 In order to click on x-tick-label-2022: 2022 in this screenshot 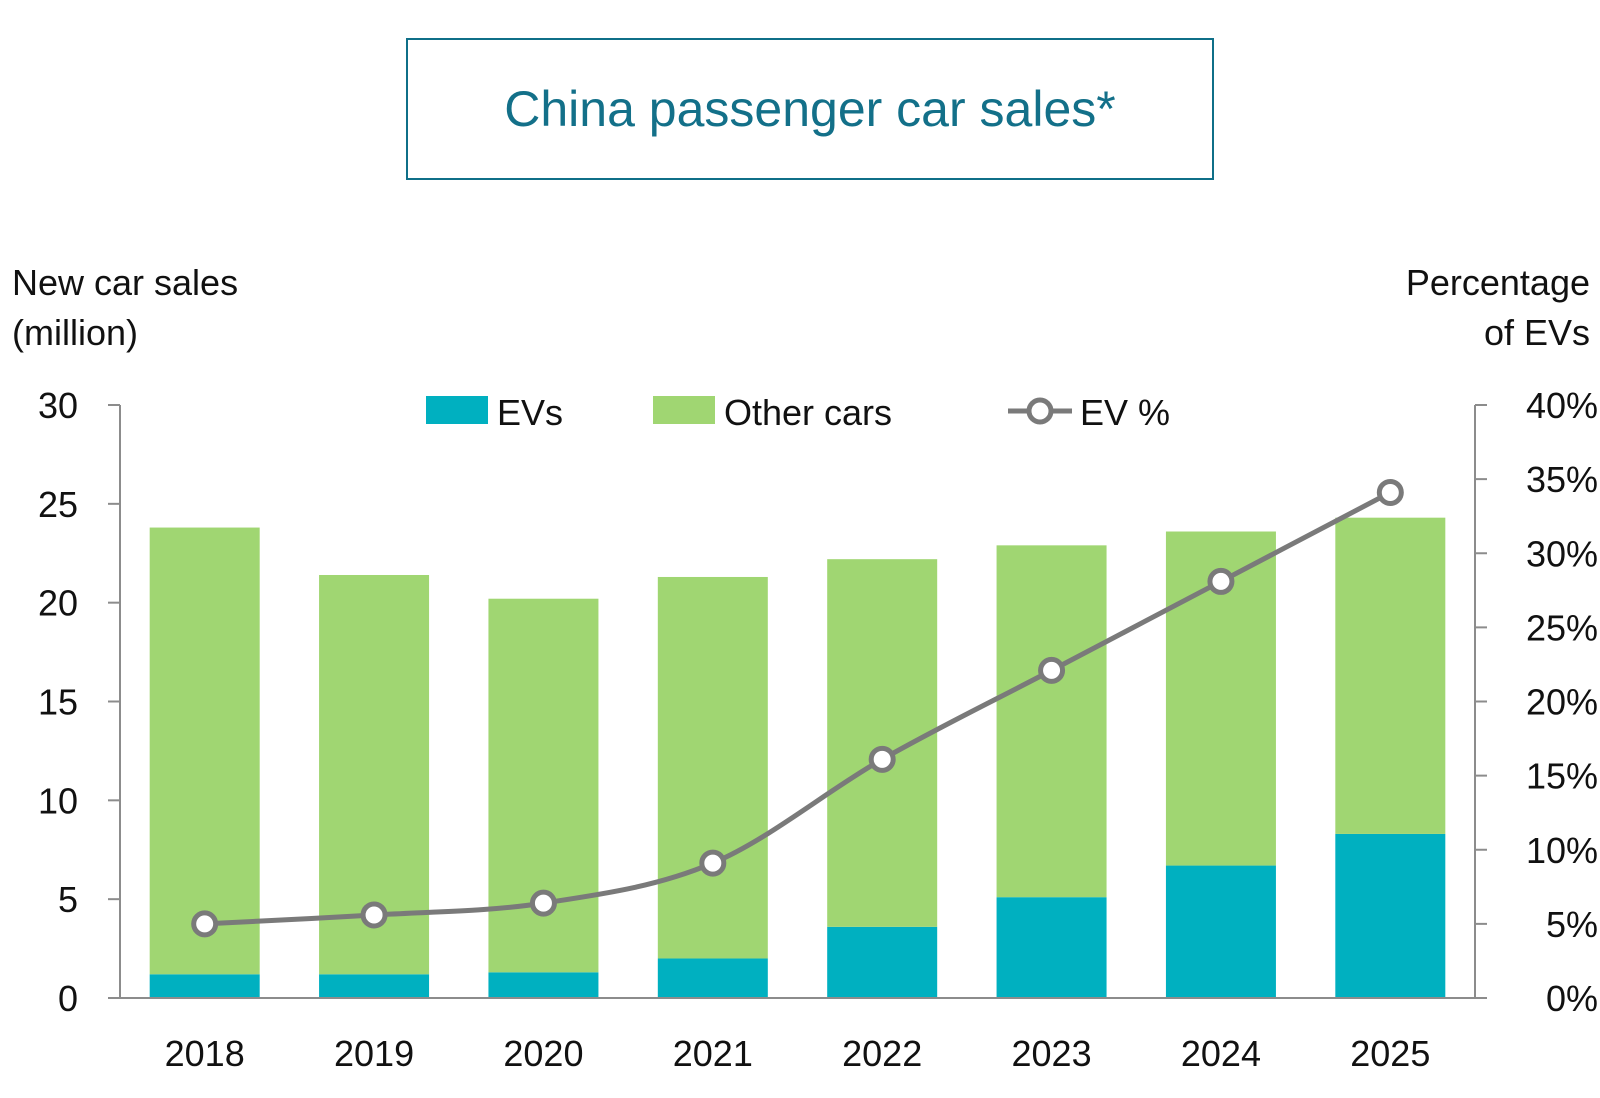, I will do `click(882, 1053)`.